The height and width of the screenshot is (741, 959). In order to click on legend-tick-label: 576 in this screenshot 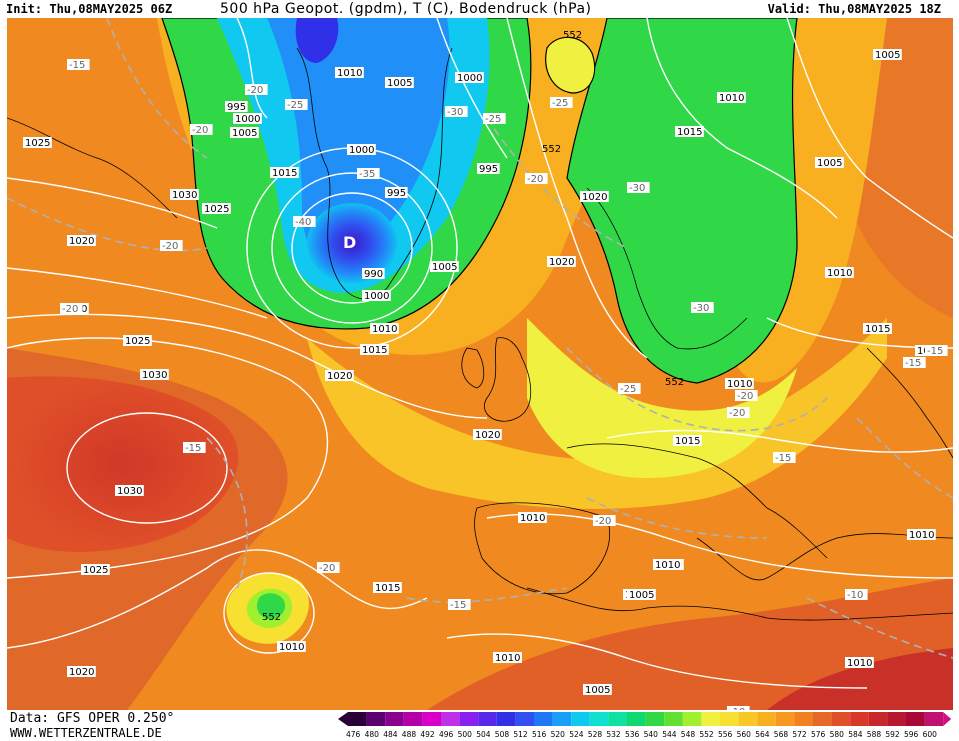, I will do `click(818, 734)`.